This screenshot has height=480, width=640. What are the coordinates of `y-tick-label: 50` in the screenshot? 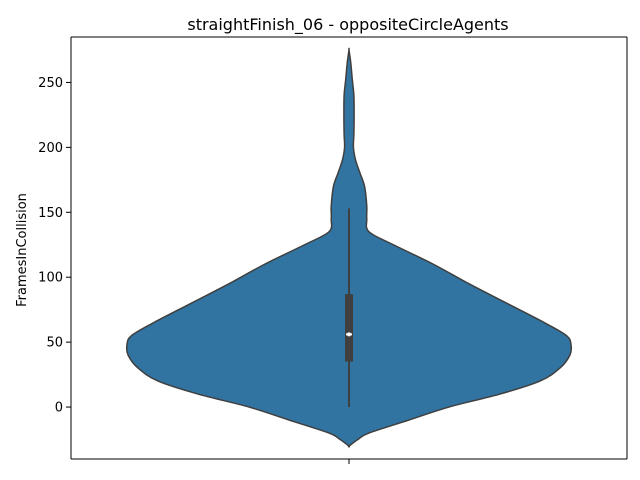 It's located at (54, 343).